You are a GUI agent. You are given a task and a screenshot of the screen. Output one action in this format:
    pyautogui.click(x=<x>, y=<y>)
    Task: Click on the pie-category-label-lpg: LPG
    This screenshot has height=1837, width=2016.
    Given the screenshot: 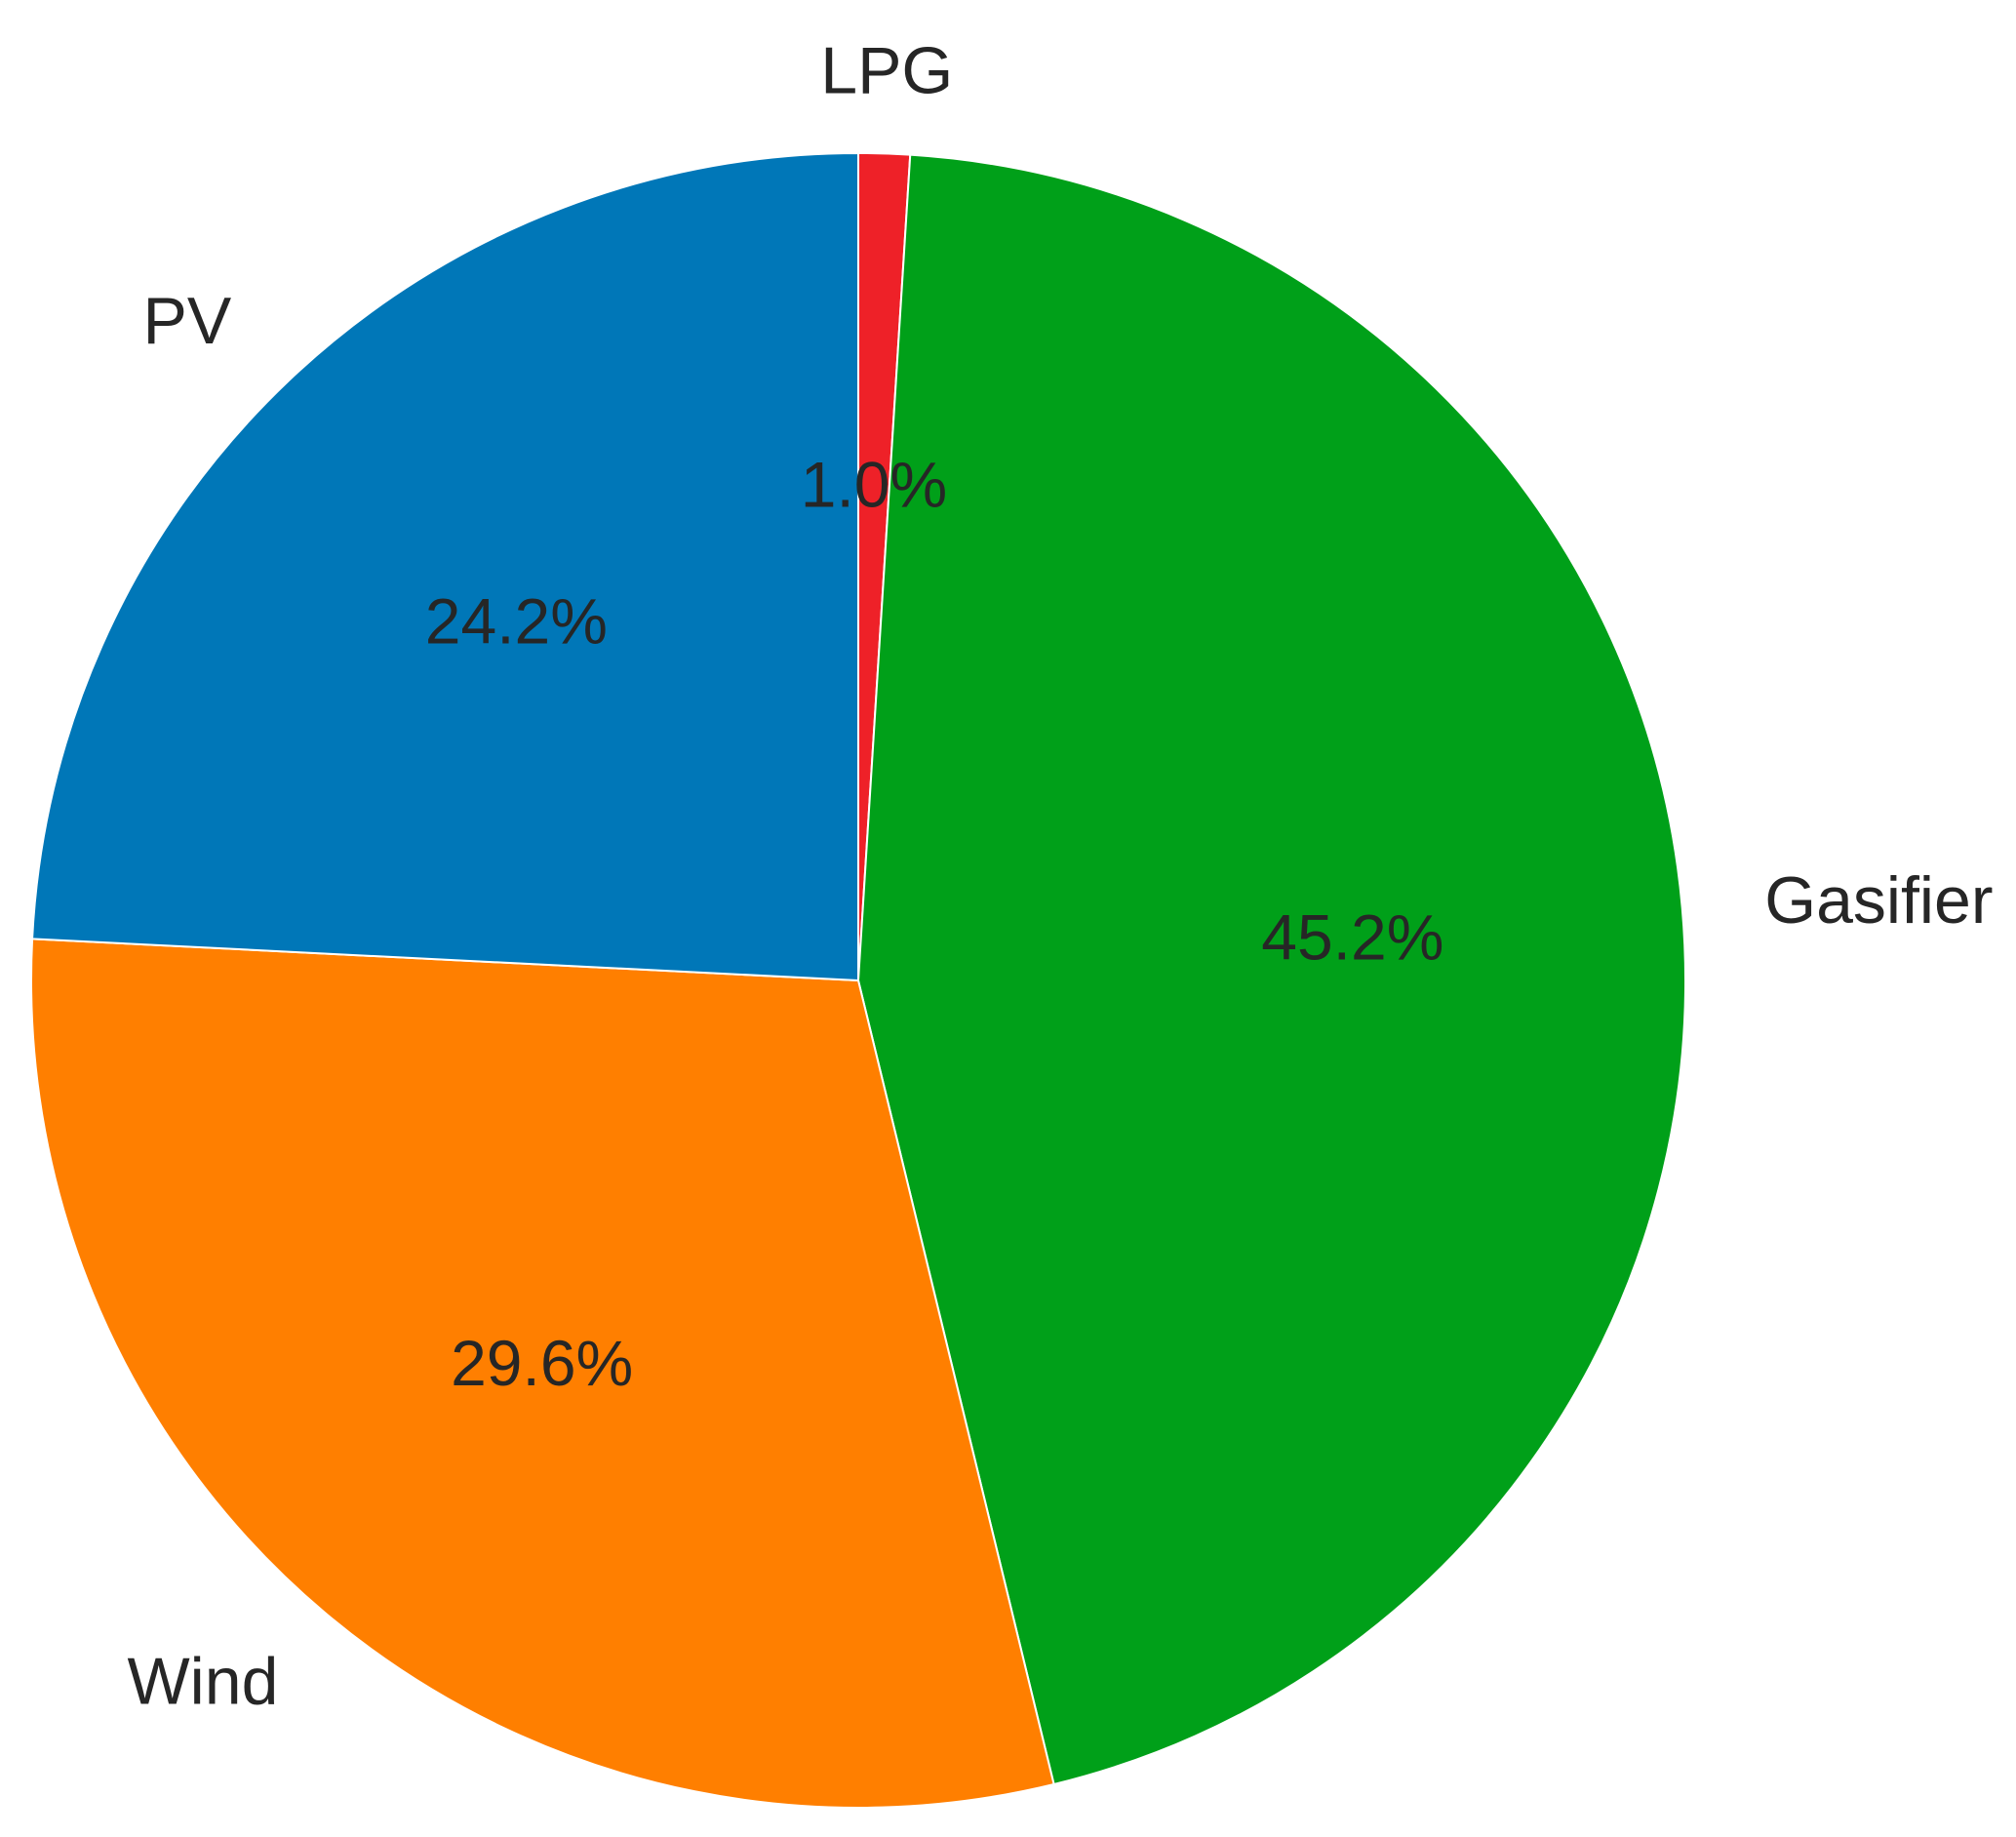 What is the action you would take?
    pyautogui.click(x=887, y=71)
    